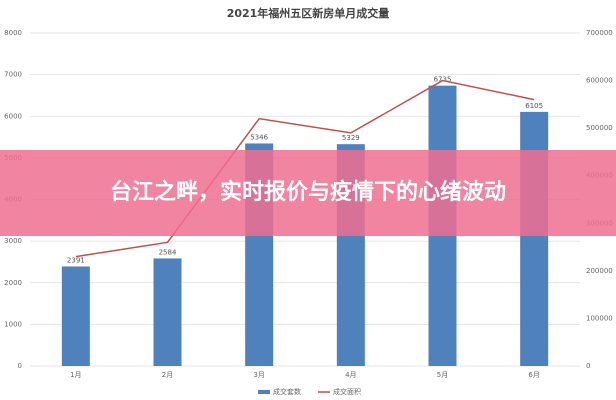 This screenshot has height=400, width=616. Describe the element at coordinates (258, 375) in the screenshot. I see `x-tick-label: 3月` at that location.